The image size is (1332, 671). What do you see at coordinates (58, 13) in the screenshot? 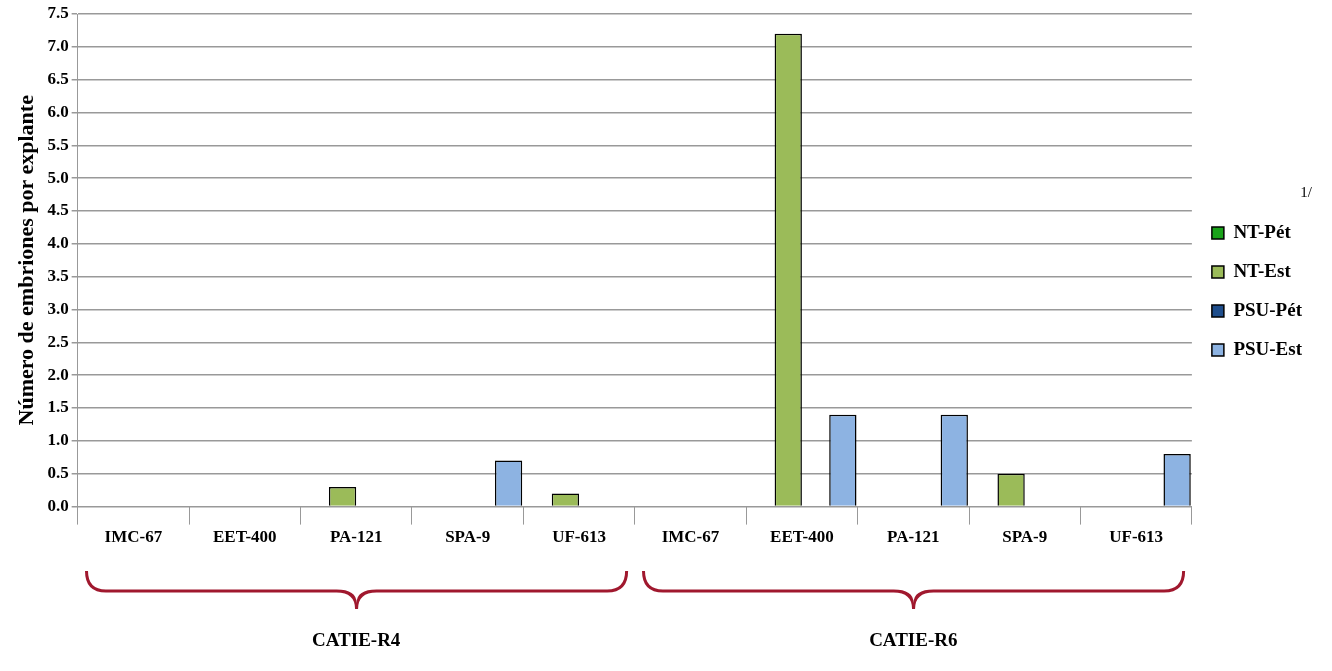
I see `y-tick-label: 7.5` at bounding box center [58, 13].